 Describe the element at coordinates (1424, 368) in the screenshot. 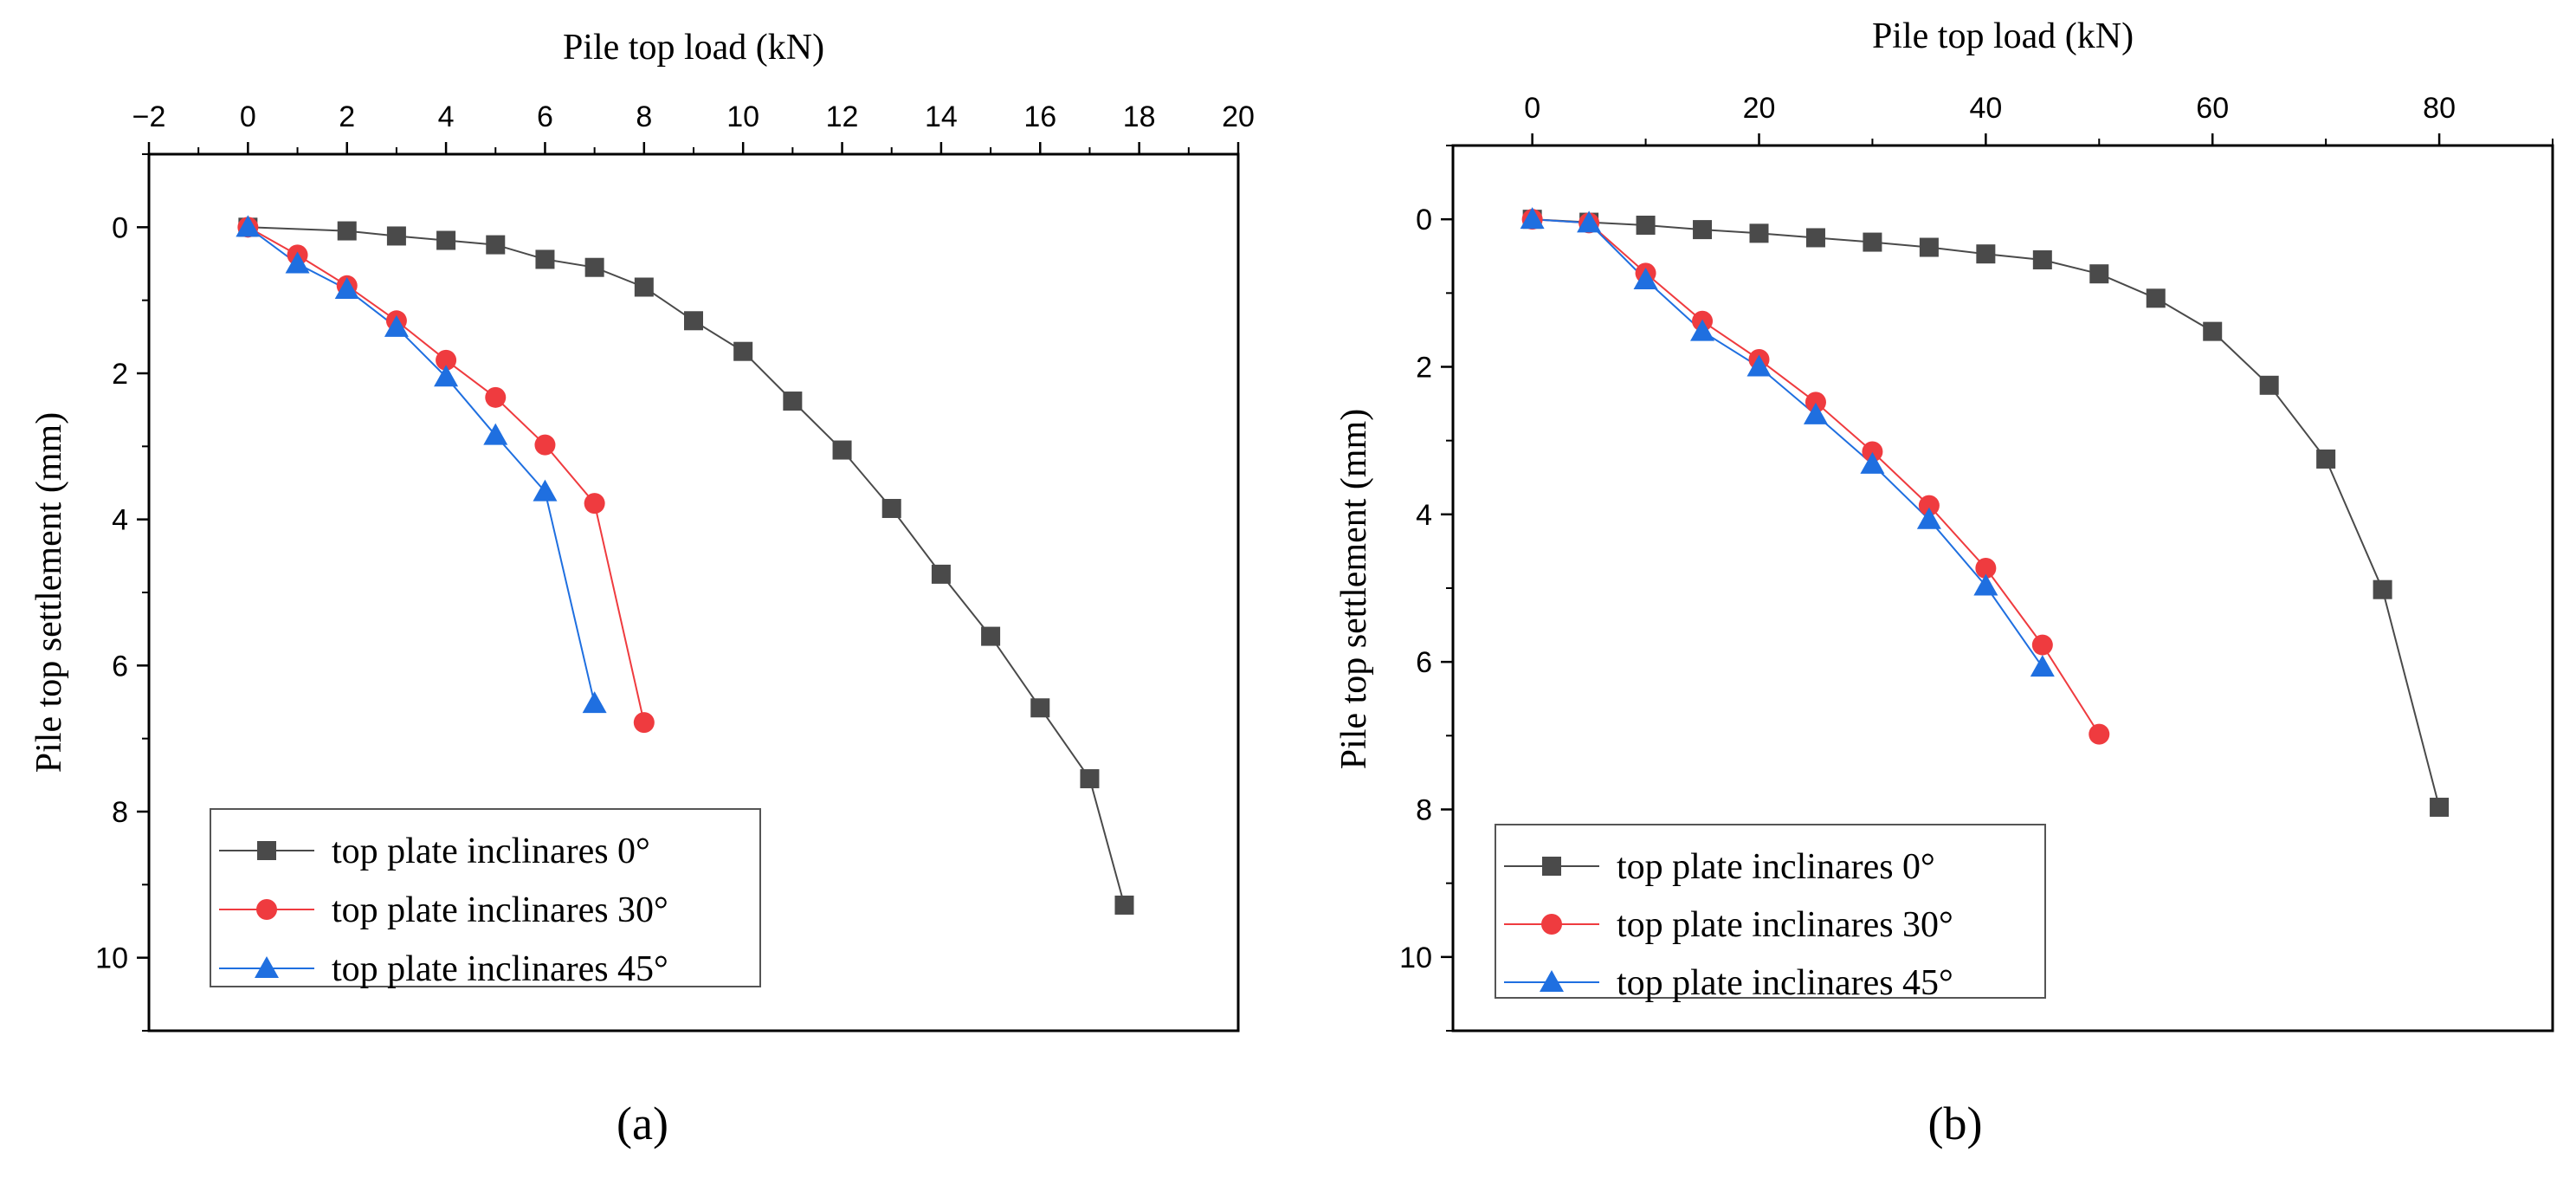

I see `panel-b-y-tick-label: 2` at that location.